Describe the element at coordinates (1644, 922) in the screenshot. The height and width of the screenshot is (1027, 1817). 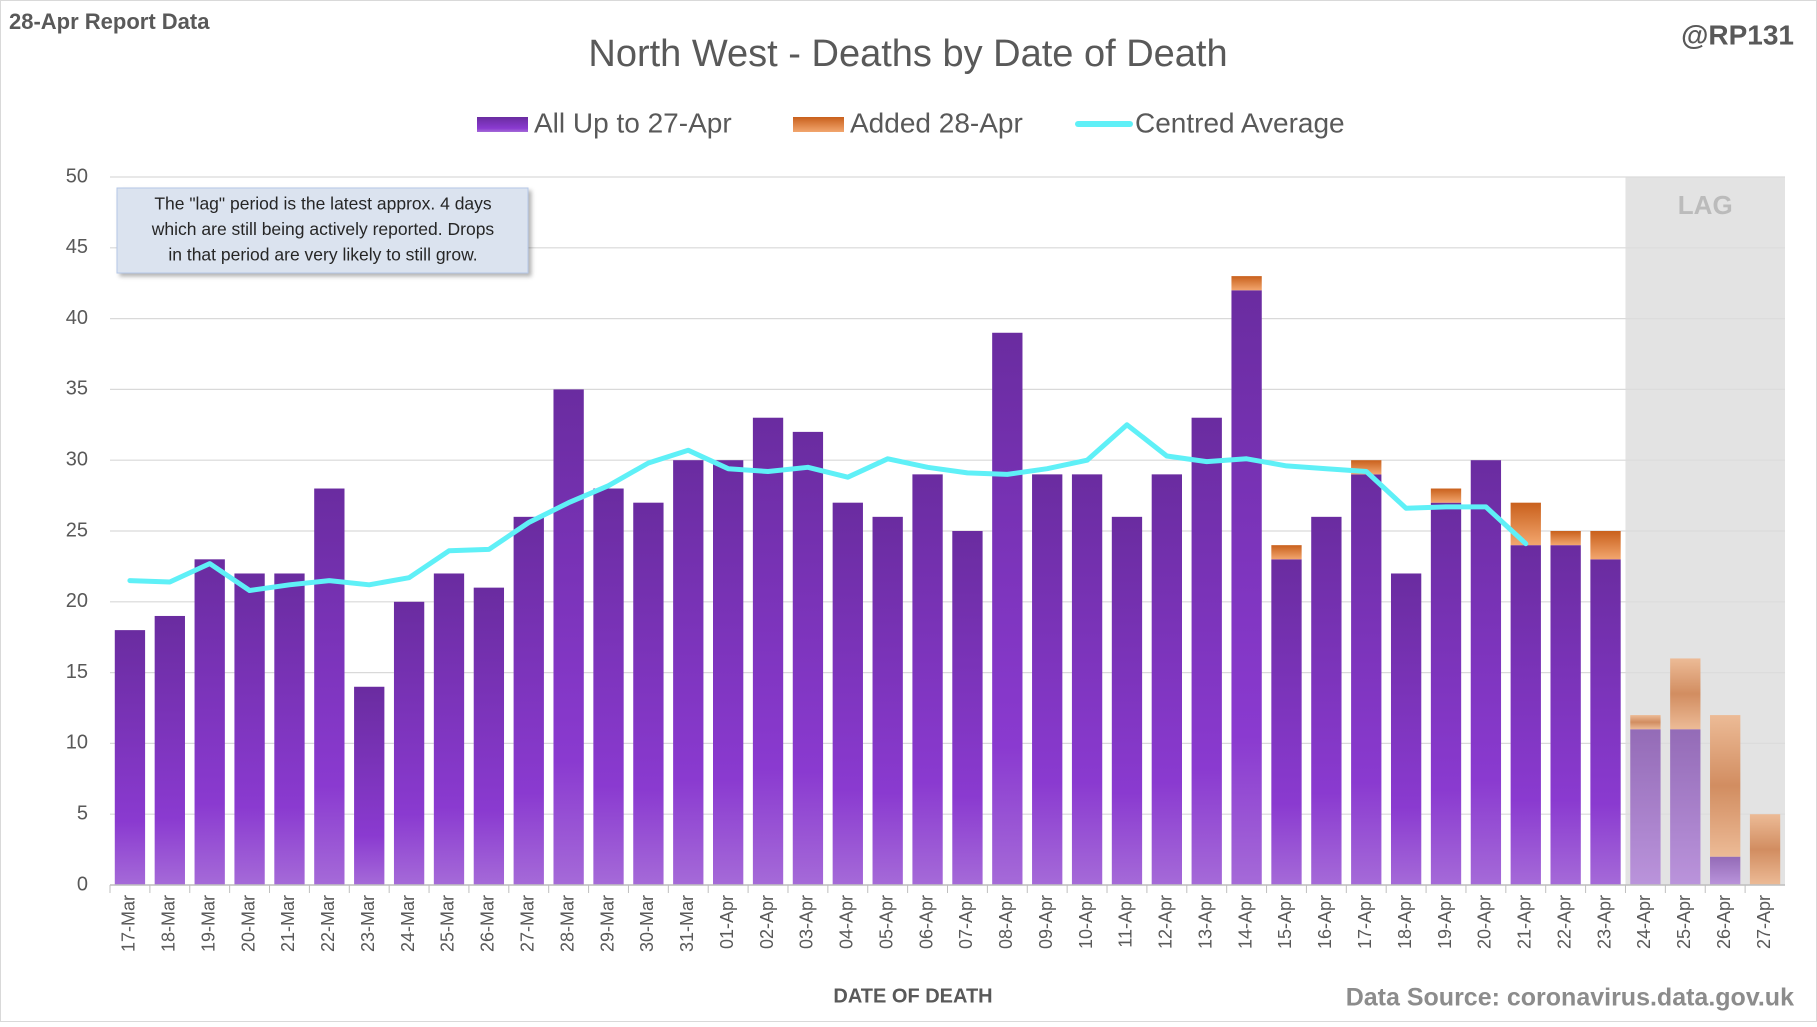
I see `x-tick-label: 24-Apr` at that location.